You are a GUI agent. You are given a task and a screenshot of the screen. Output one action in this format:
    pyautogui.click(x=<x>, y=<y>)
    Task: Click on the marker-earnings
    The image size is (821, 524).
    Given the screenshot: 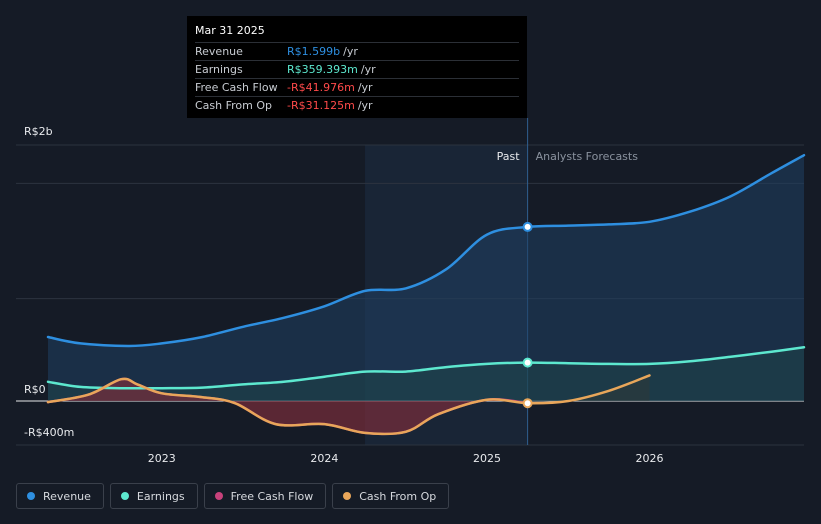 What is the action you would take?
    pyautogui.click(x=527, y=362)
    